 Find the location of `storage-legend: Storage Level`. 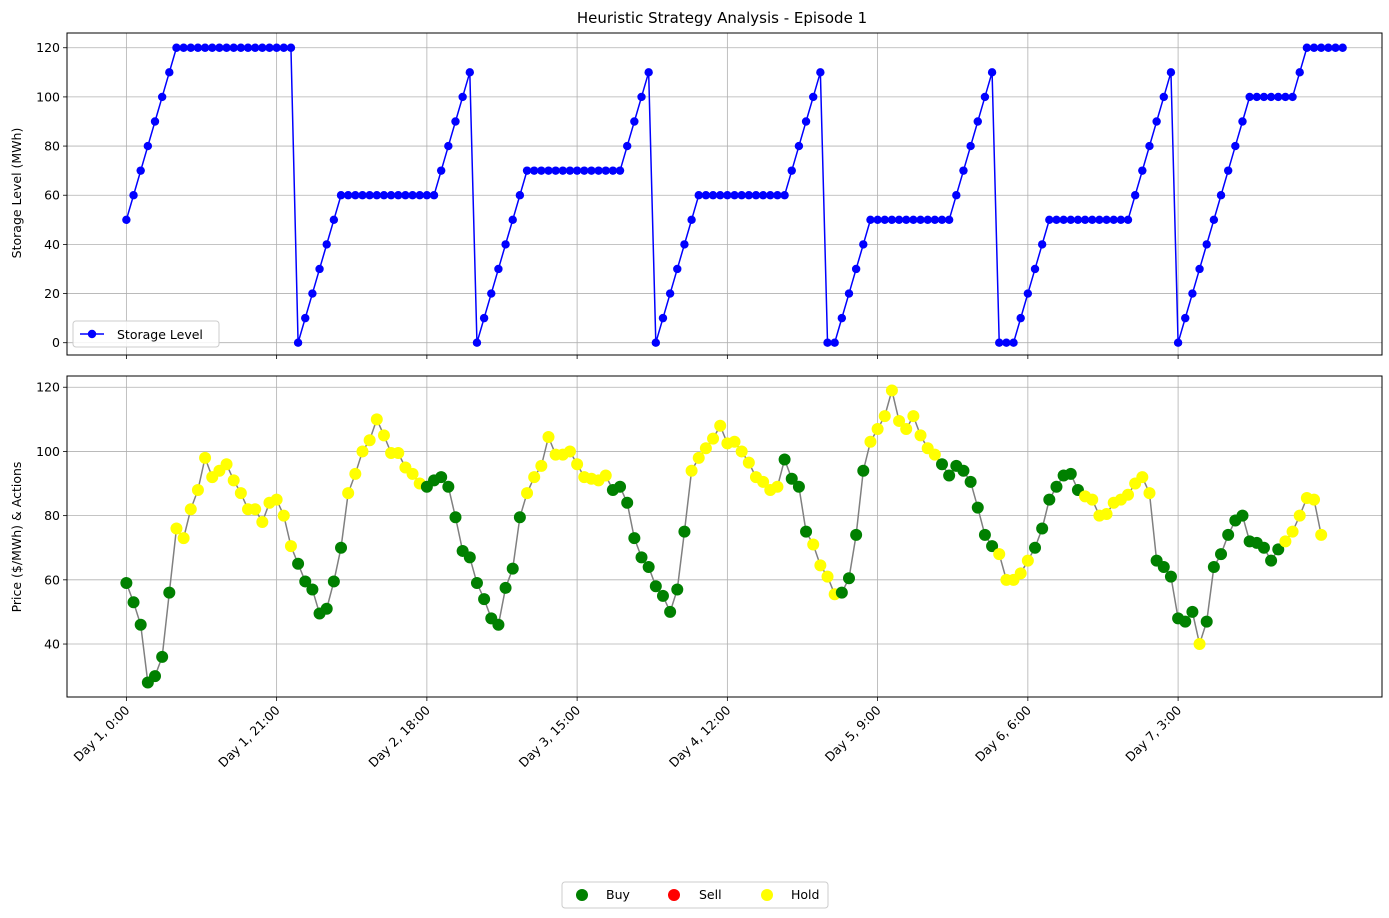

storage-legend: Storage Level is located at coordinates (146, 334).